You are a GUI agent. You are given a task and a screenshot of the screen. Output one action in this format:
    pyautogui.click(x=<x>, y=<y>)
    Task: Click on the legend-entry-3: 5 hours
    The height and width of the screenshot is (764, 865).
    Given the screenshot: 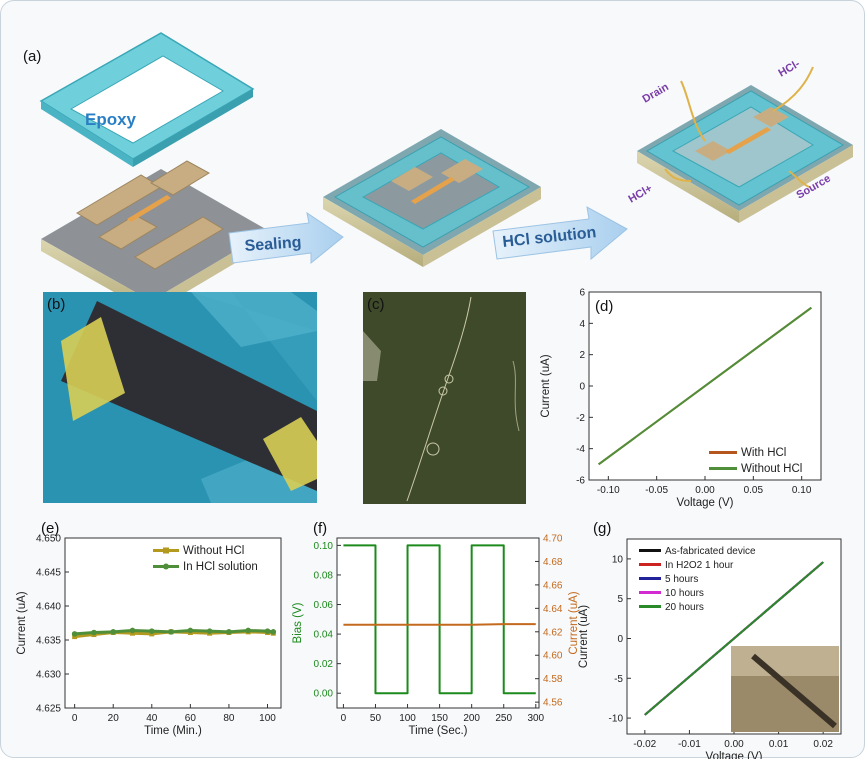 What is the action you would take?
    pyautogui.click(x=681, y=579)
    